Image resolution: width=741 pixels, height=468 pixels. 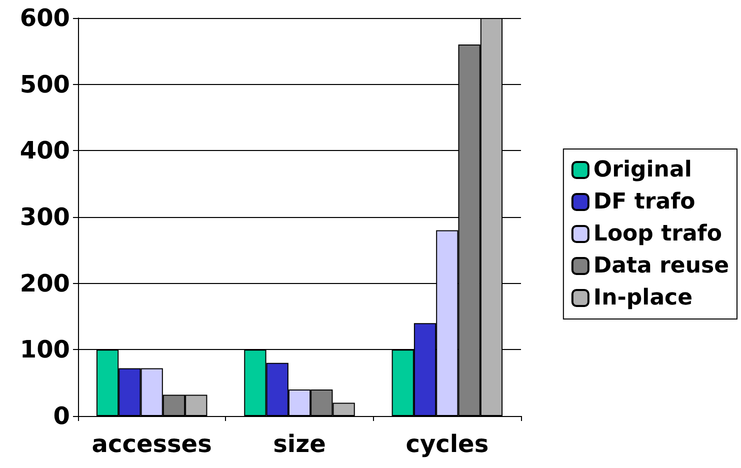 What do you see at coordinates (61, 416) in the screenshot?
I see `y-tick-label: 0` at bounding box center [61, 416].